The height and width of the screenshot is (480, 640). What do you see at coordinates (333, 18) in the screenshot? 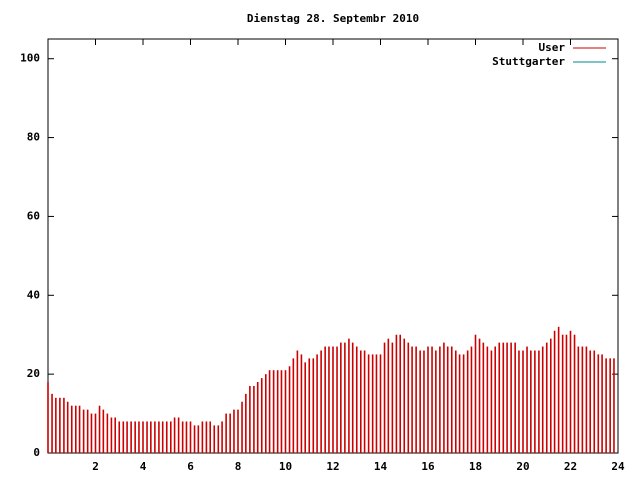
I see `chart-title: Dienstag 28. Septembr 2010` at bounding box center [333, 18].